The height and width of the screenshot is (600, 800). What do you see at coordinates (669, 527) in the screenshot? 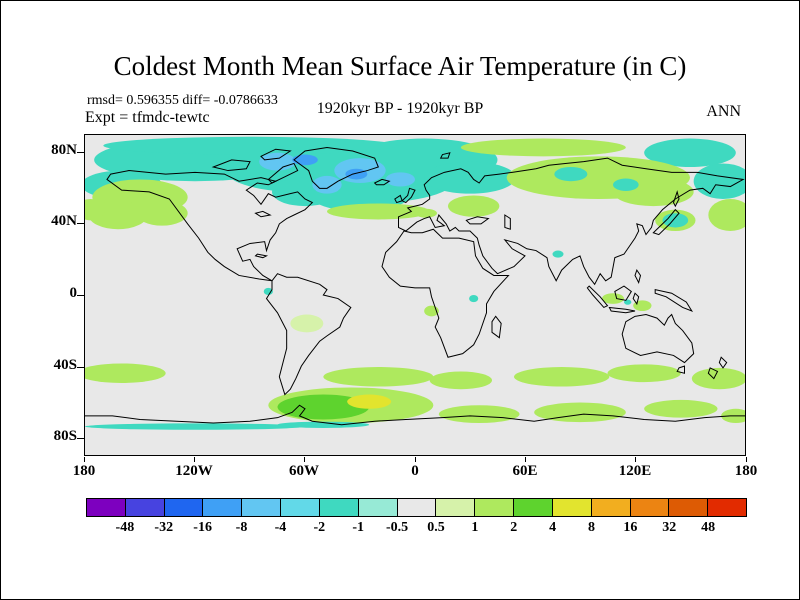
I see `colorbar-label-32: 32` at bounding box center [669, 527].